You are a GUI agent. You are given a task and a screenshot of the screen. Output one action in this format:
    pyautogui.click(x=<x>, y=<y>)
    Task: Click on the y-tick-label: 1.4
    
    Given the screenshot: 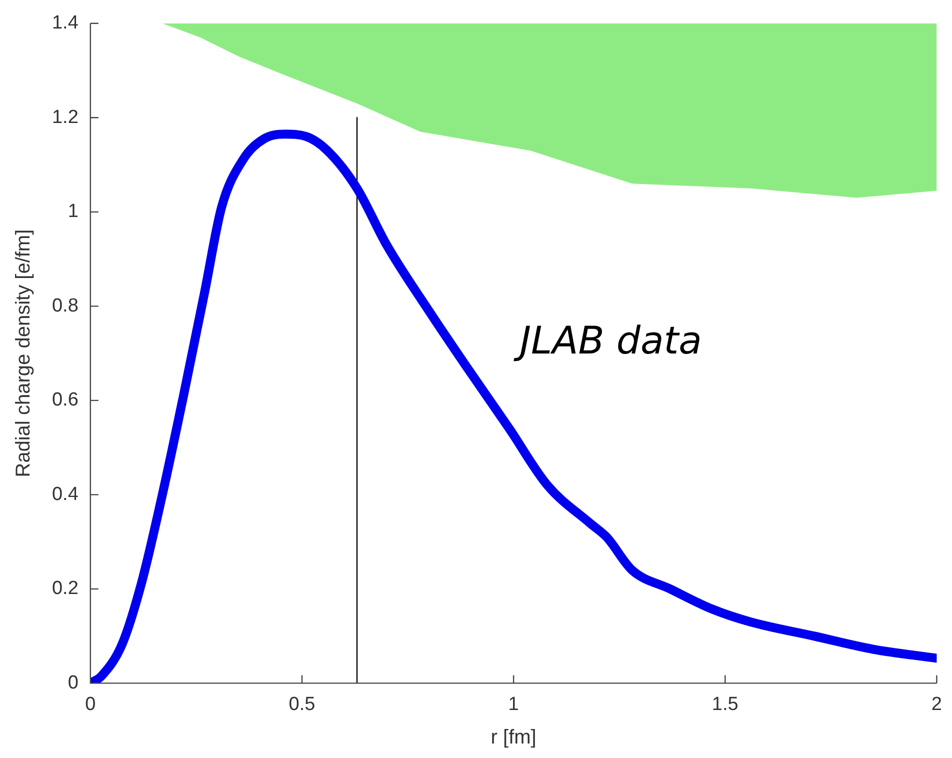 What is the action you would take?
    pyautogui.click(x=65, y=23)
    